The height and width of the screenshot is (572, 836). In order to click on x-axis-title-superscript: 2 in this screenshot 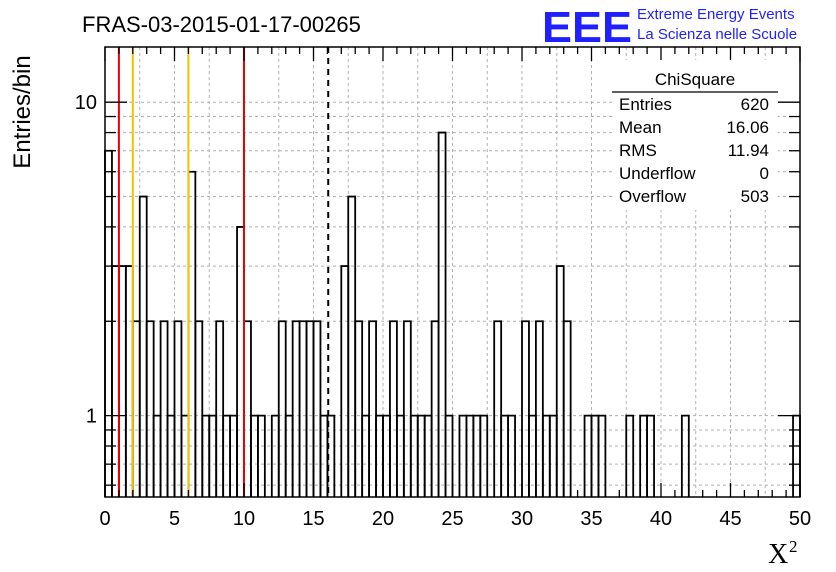, I will do `click(793, 546)`.